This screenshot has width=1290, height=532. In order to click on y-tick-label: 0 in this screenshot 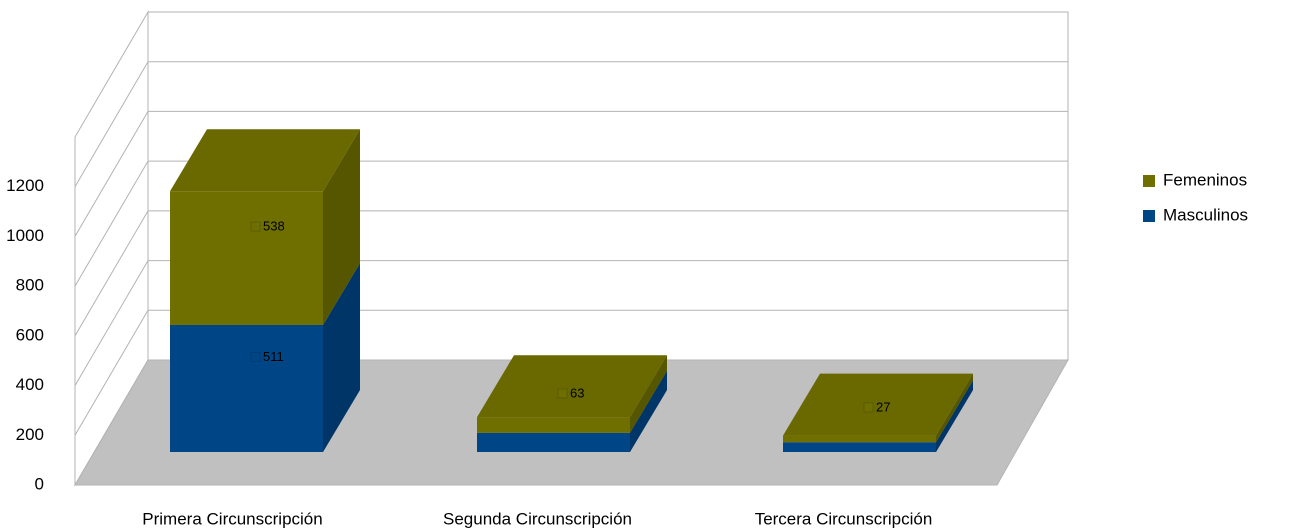, I will do `click(39, 483)`.